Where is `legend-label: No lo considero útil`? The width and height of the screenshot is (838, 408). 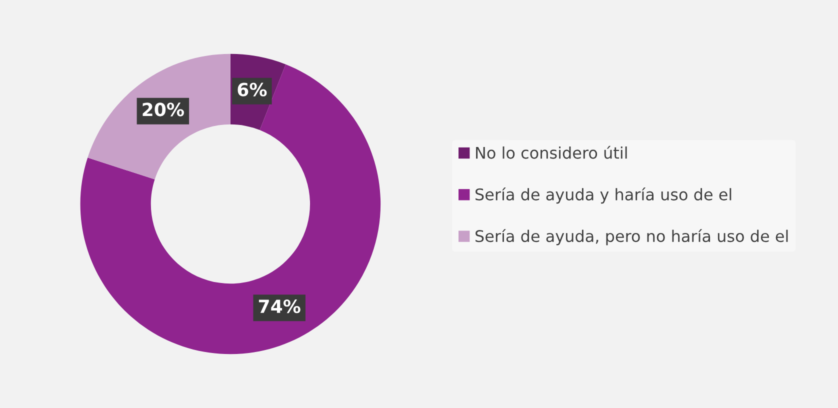
legend-label: No lo considero útil is located at coordinates (551, 152).